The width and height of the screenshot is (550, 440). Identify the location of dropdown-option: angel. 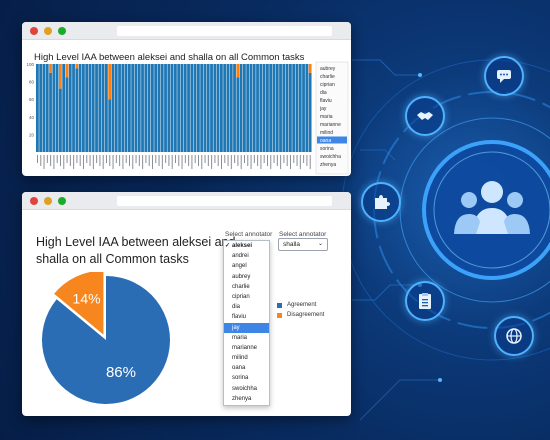
(246, 266).